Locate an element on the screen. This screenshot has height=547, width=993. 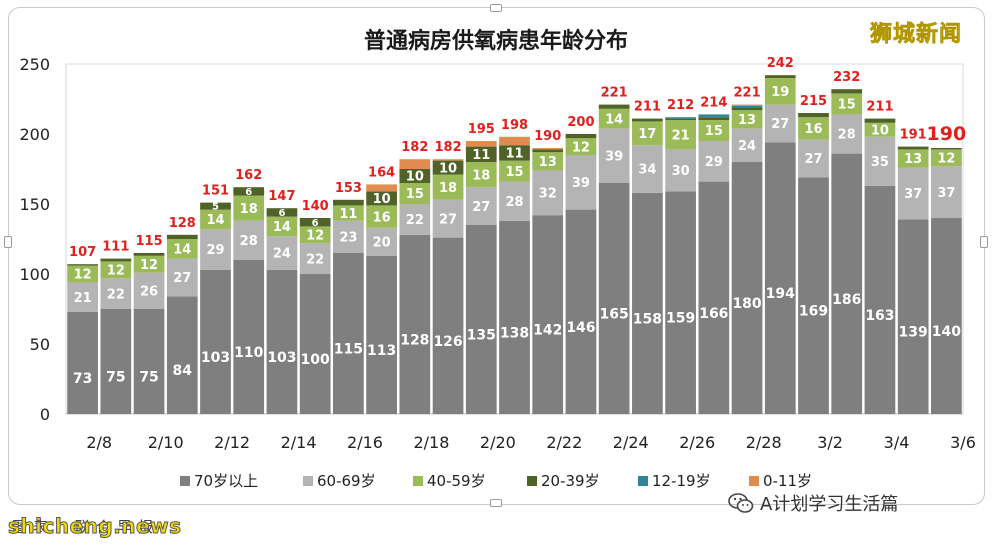
data-label: 11 is located at coordinates (514, 154).